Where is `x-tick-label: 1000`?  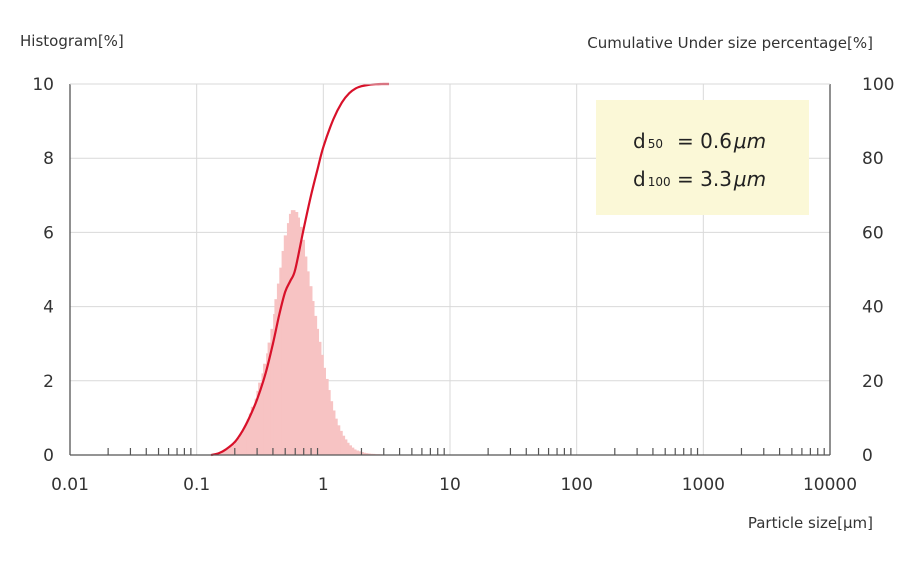
x-tick-label: 1000 is located at coordinates (703, 485).